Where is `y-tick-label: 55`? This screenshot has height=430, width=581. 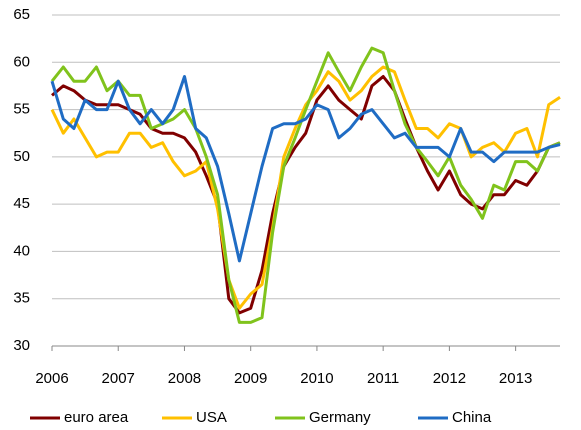 y-tick-label: 55 is located at coordinates (21, 109).